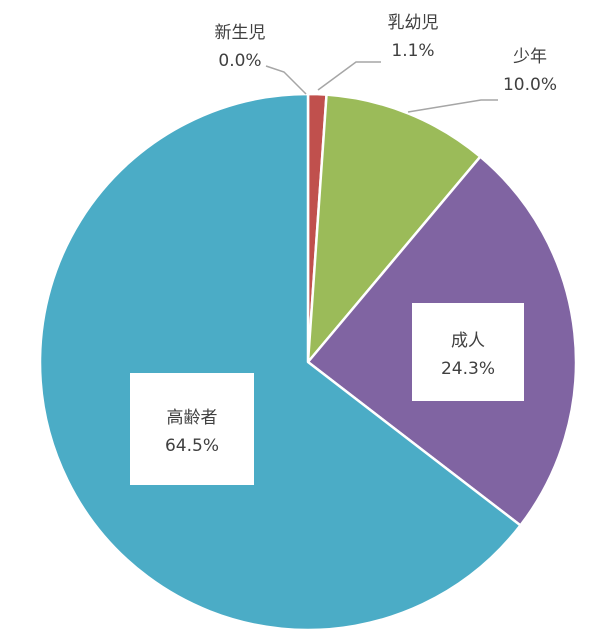 The width and height of the screenshot is (612, 644). Describe the element at coordinates (530, 57) in the screenshot. I see `slice-3-category-label: 少年` at that location.